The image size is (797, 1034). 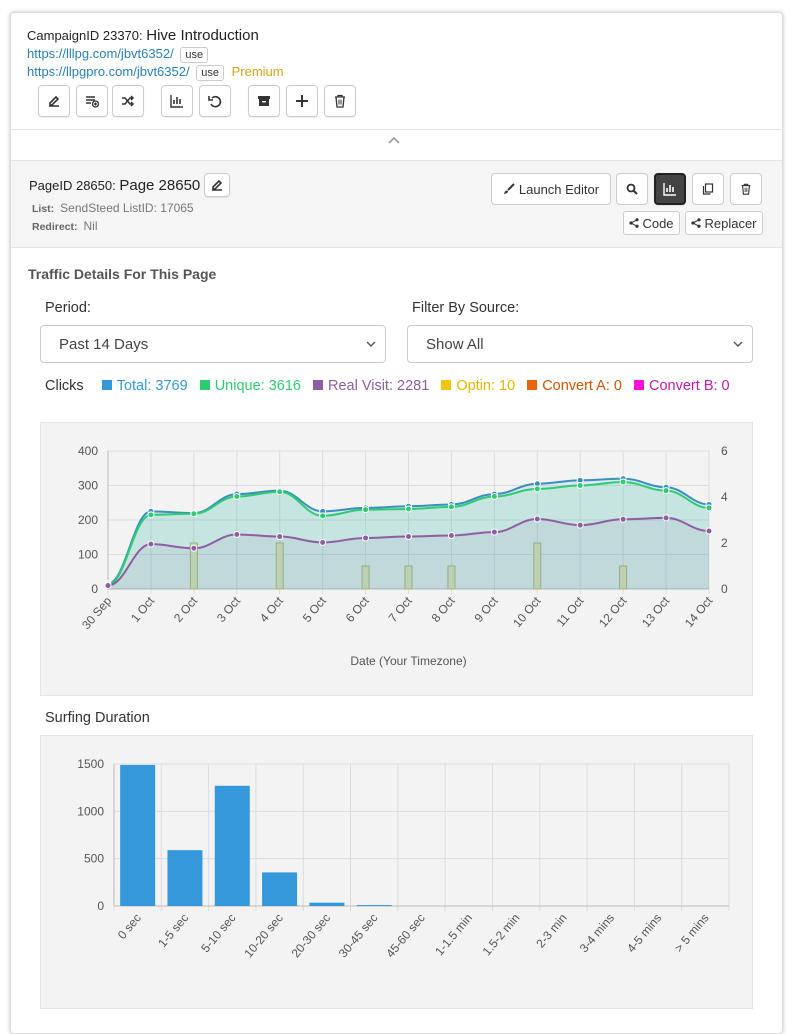 I want to click on x-tick-label: 3 Oct, so click(x=229, y=608).